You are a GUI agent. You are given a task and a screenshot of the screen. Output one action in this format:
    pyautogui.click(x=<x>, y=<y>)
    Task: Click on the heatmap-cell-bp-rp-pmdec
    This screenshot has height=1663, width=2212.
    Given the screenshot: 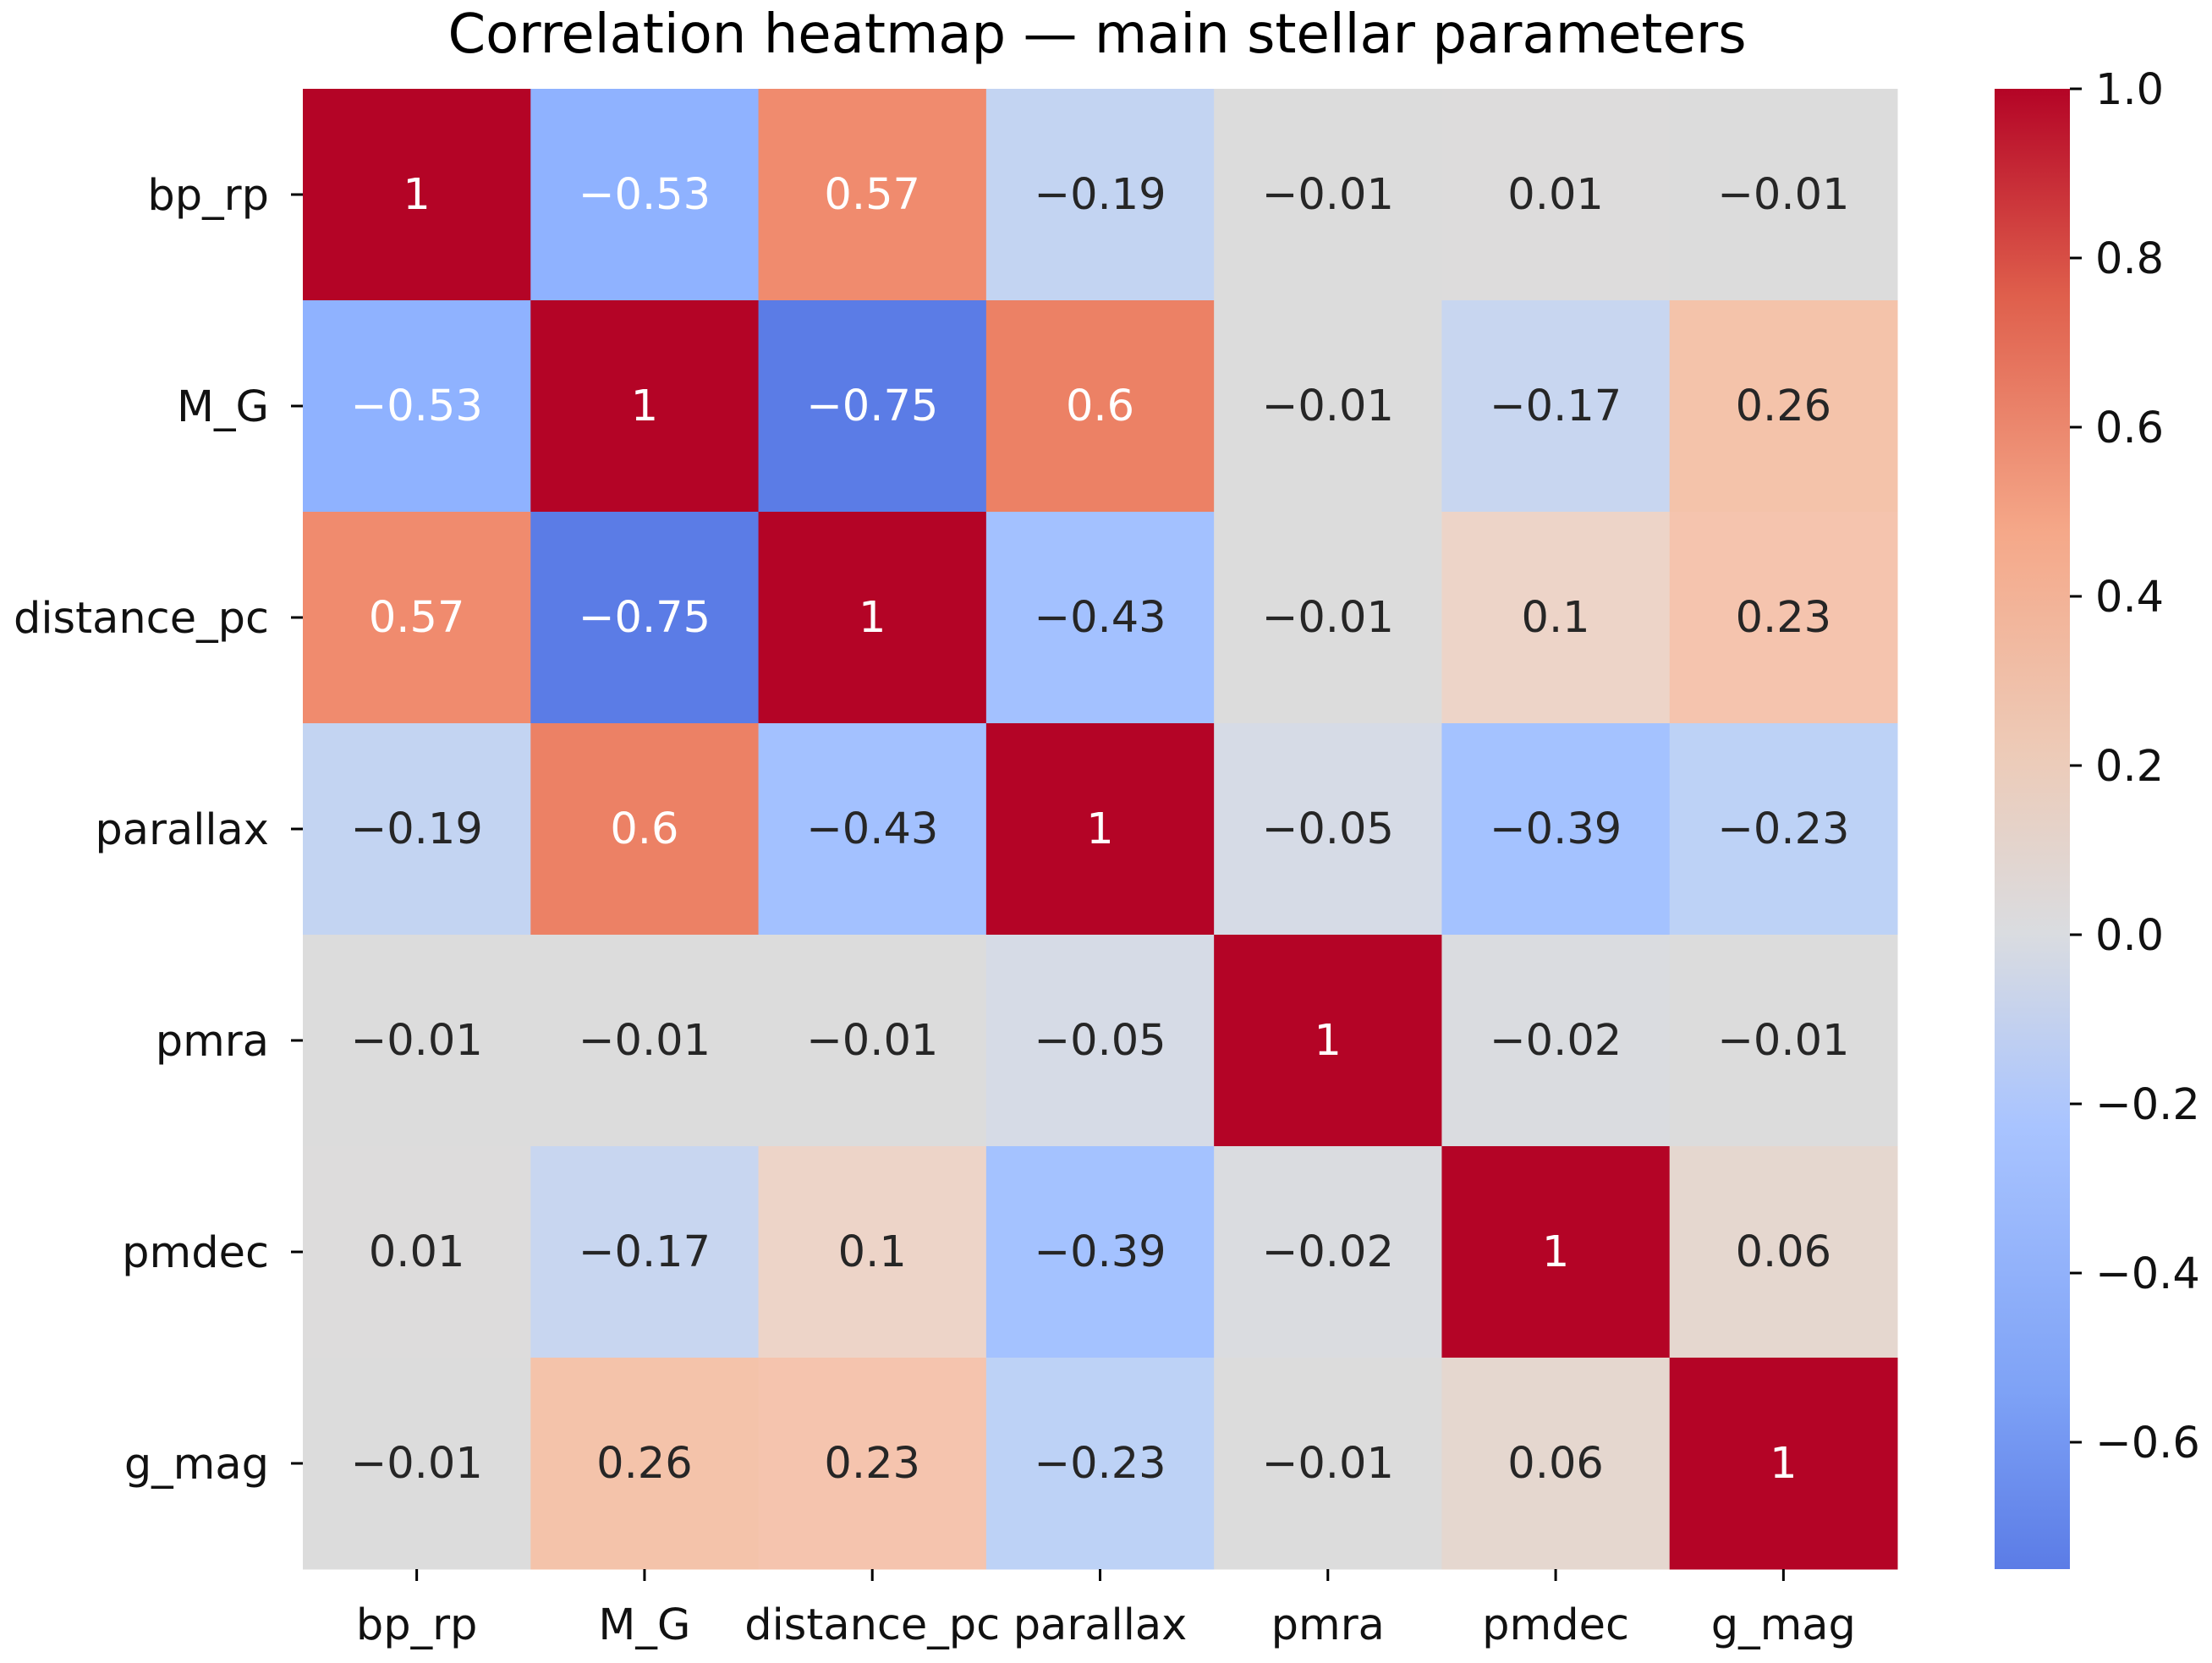 What is the action you would take?
    pyautogui.click(x=1556, y=195)
    